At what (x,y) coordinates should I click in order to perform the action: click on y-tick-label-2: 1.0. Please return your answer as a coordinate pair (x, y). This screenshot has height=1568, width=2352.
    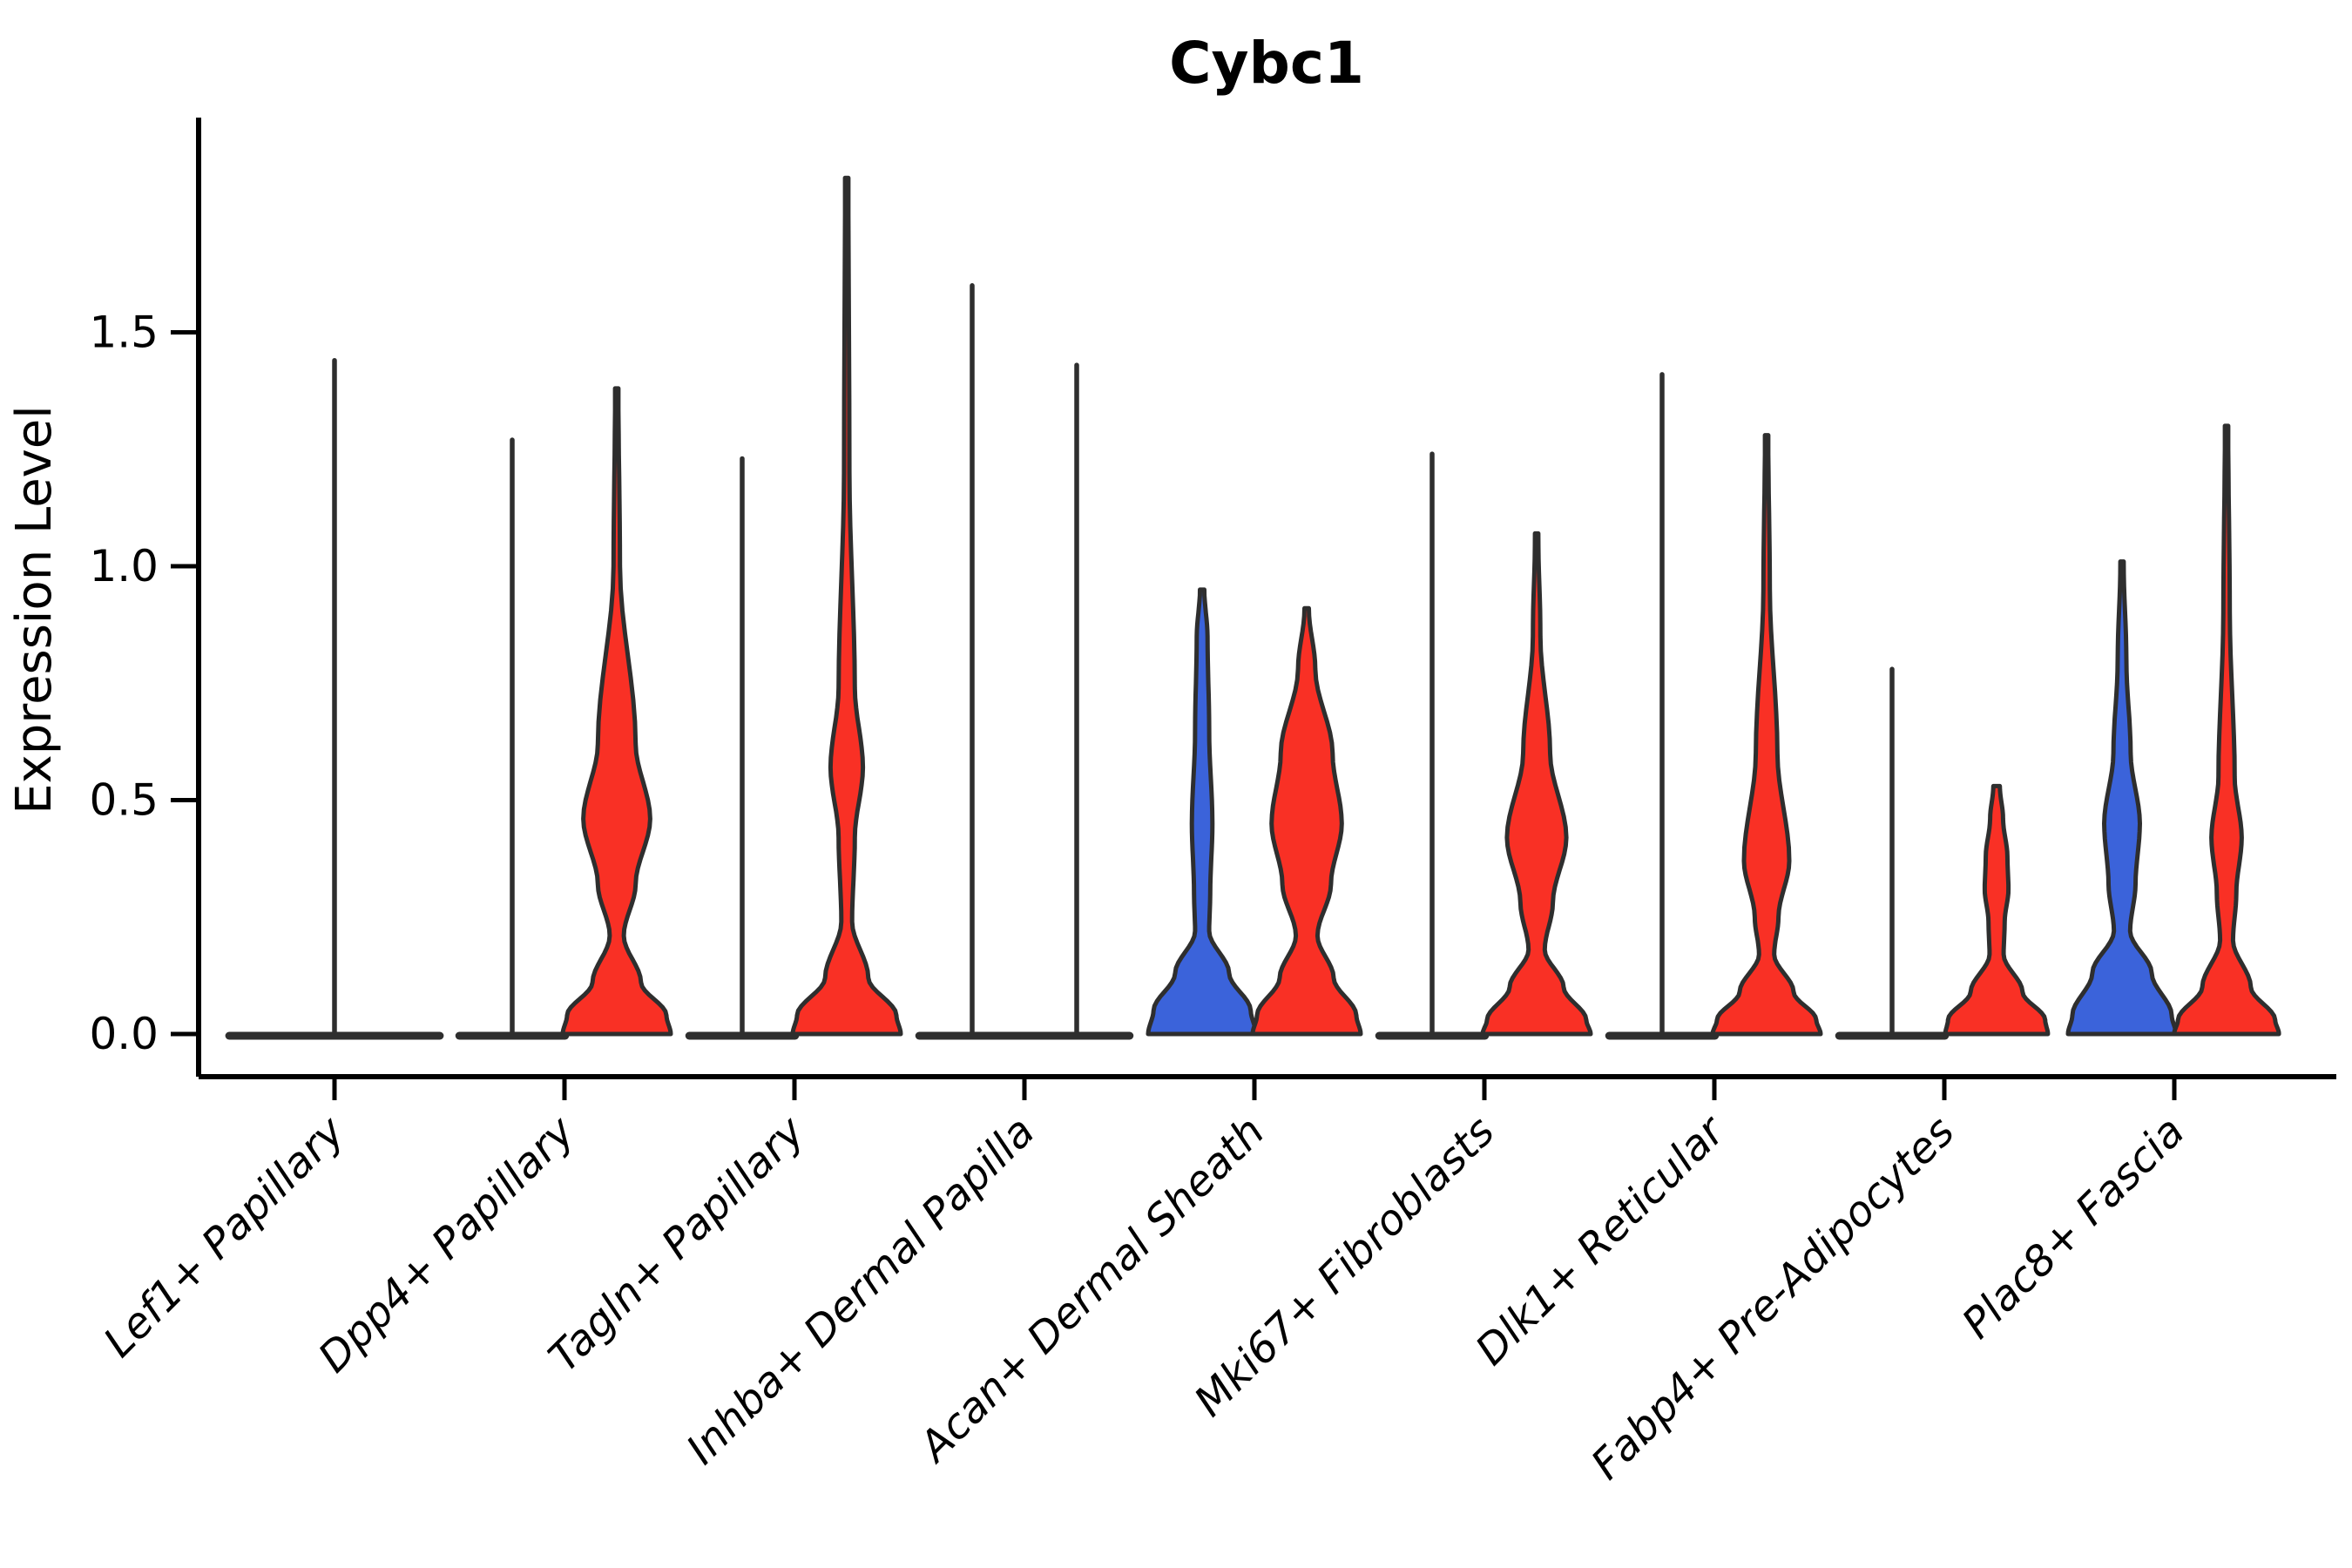
    Looking at the image, I should click on (124, 566).